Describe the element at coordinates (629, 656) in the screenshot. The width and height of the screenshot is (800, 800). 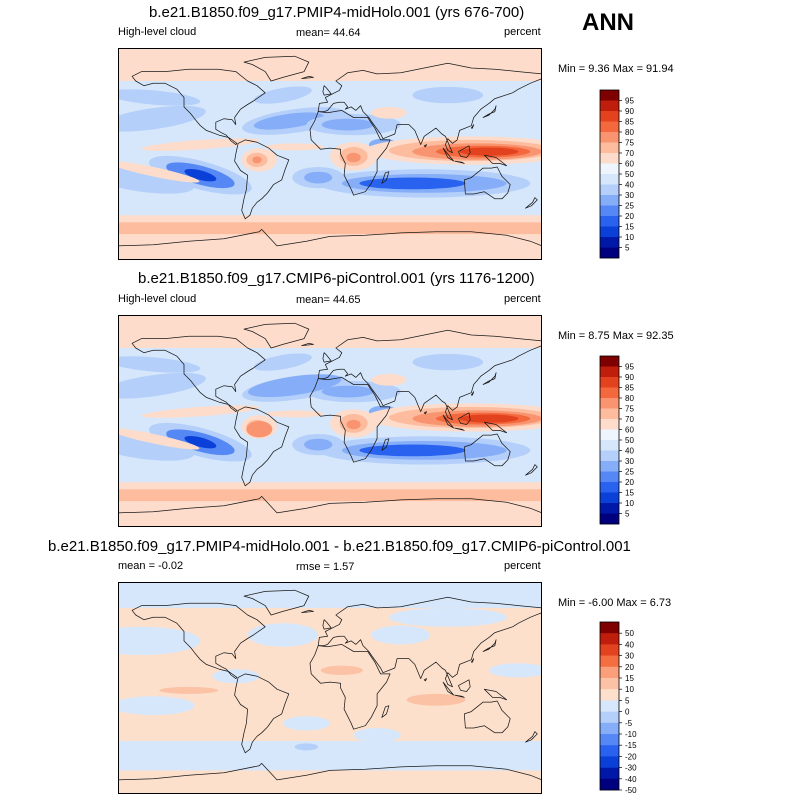
I see `cbar3-label: 30` at that location.